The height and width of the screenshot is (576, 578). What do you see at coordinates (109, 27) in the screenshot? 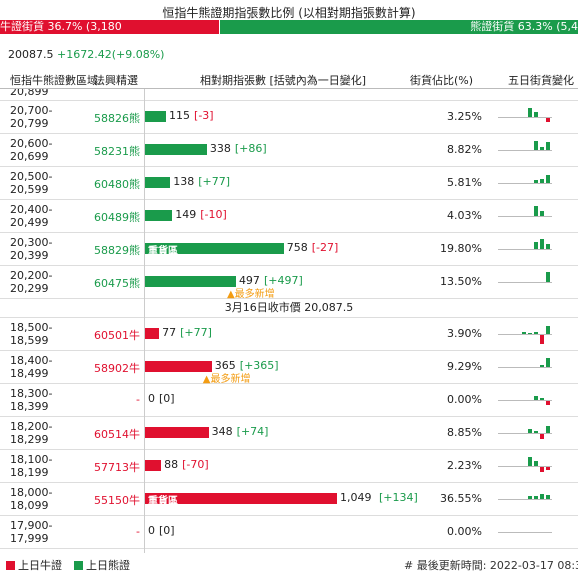
I see `bull-ratio: 牛證街貨 36.7% (3,180` at bounding box center [109, 27].